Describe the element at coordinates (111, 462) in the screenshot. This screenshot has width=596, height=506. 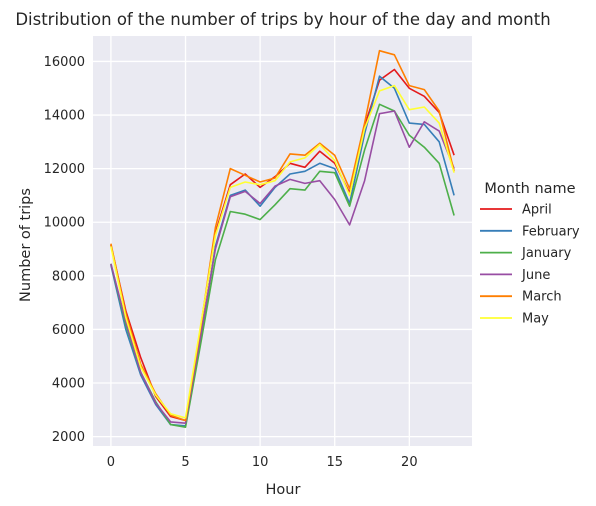
I see `x-tick-label: 0` at that location.